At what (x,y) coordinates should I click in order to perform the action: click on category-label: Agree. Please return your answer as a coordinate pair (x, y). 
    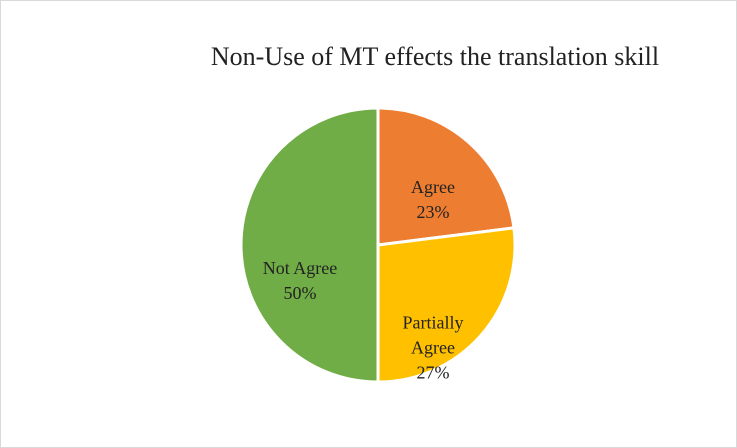
    Looking at the image, I should click on (433, 187).